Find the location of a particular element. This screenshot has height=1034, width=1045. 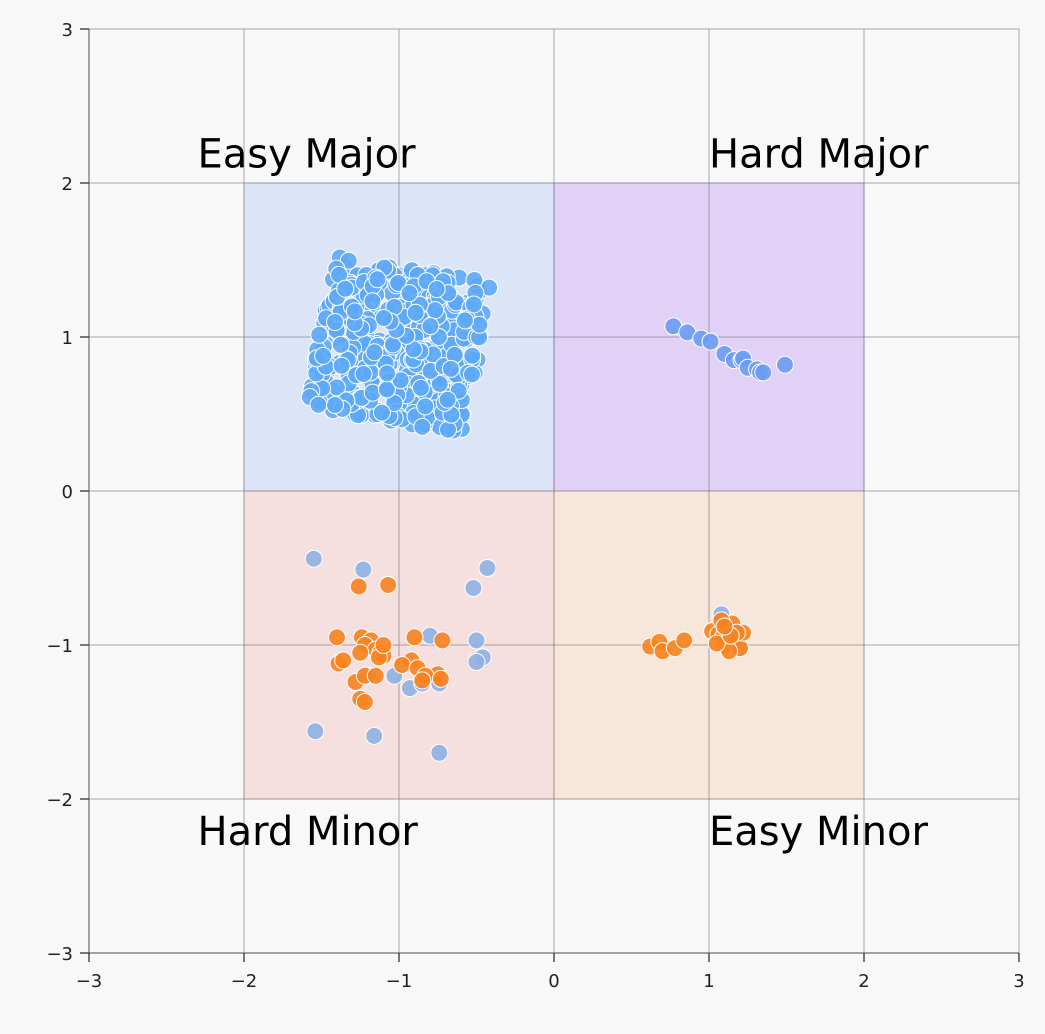

region-hard-minor is located at coordinates (399, 645).